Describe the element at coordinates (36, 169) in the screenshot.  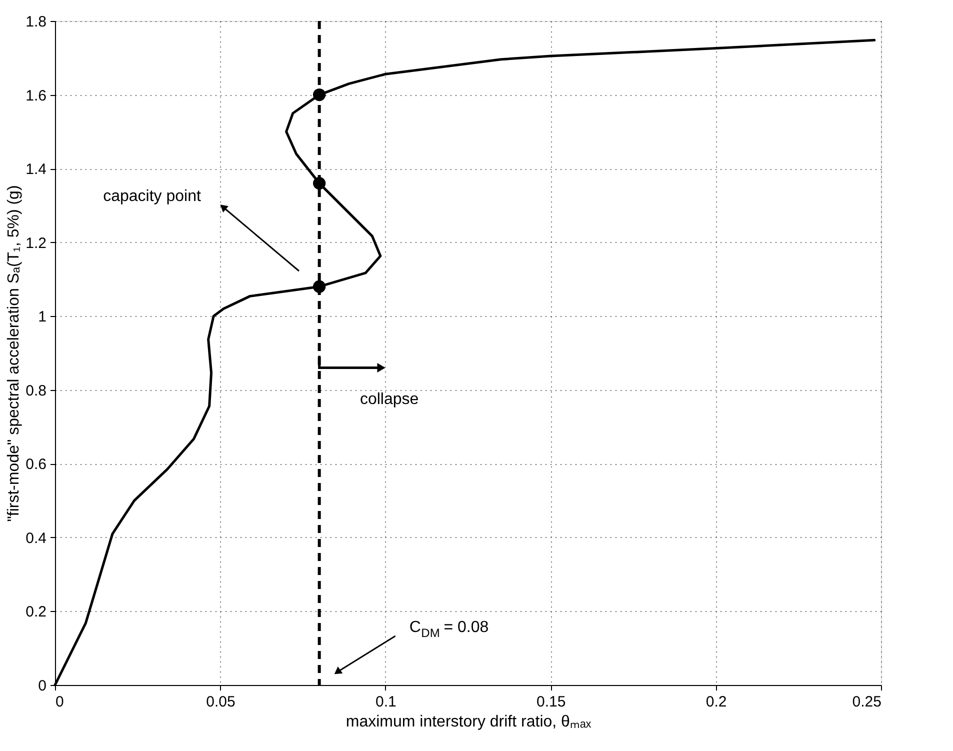
I see `y-tick-label: 1.4` at that location.